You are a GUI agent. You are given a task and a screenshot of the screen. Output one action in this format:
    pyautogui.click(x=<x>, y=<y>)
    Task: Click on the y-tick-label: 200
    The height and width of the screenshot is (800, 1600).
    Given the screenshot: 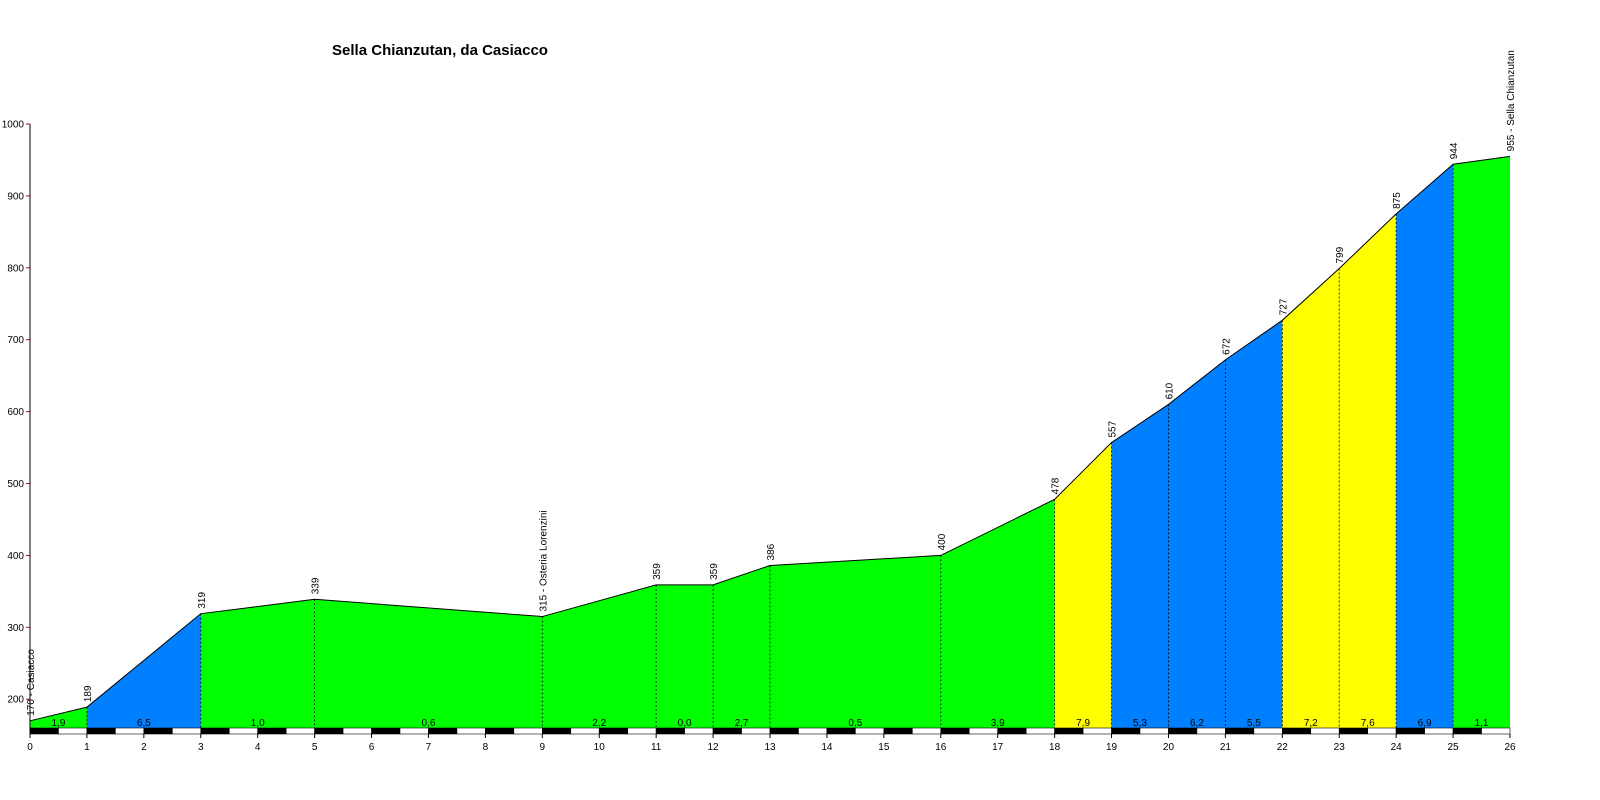 What is the action you would take?
    pyautogui.click(x=15, y=700)
    